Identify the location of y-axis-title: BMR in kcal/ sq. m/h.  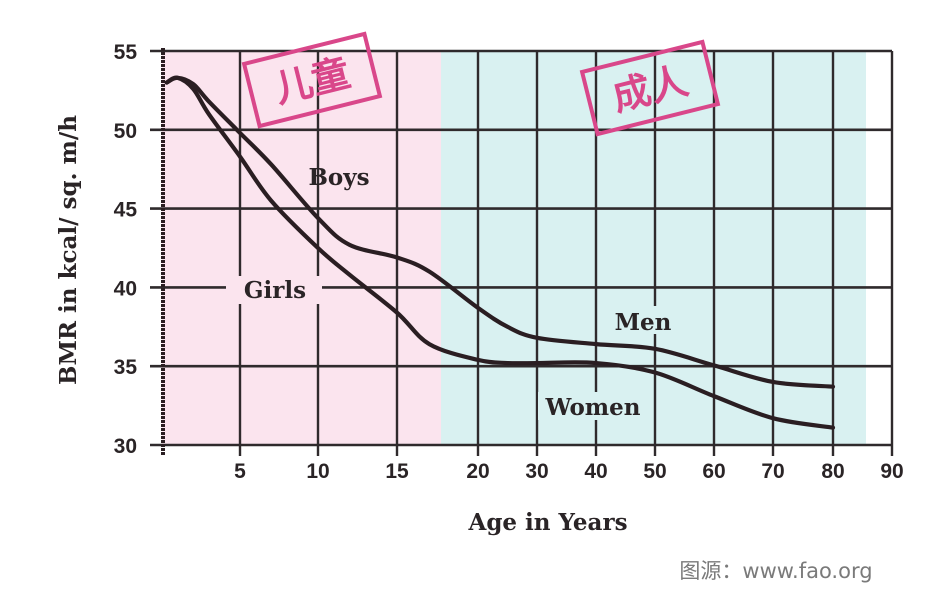
(68, 250).